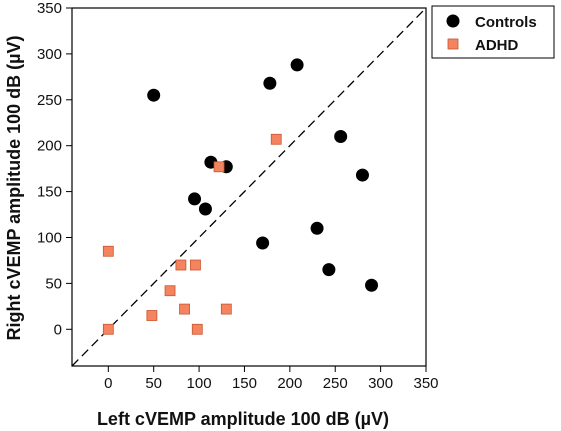 This screenshot has width=561, height=431. I want to click on x-tick-label: 300, so click(380, 383).